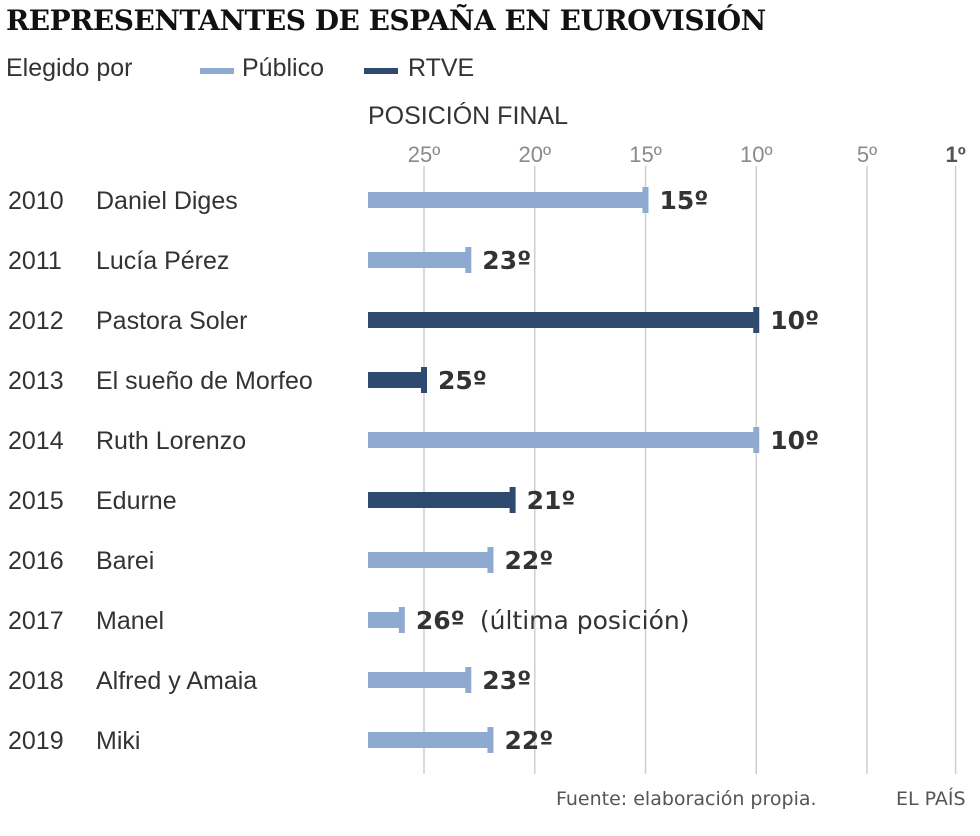 Image resolution: width=980 pixels, height=836 pixels. I want to click on x-tick-label: 20º, so click(534, 154).